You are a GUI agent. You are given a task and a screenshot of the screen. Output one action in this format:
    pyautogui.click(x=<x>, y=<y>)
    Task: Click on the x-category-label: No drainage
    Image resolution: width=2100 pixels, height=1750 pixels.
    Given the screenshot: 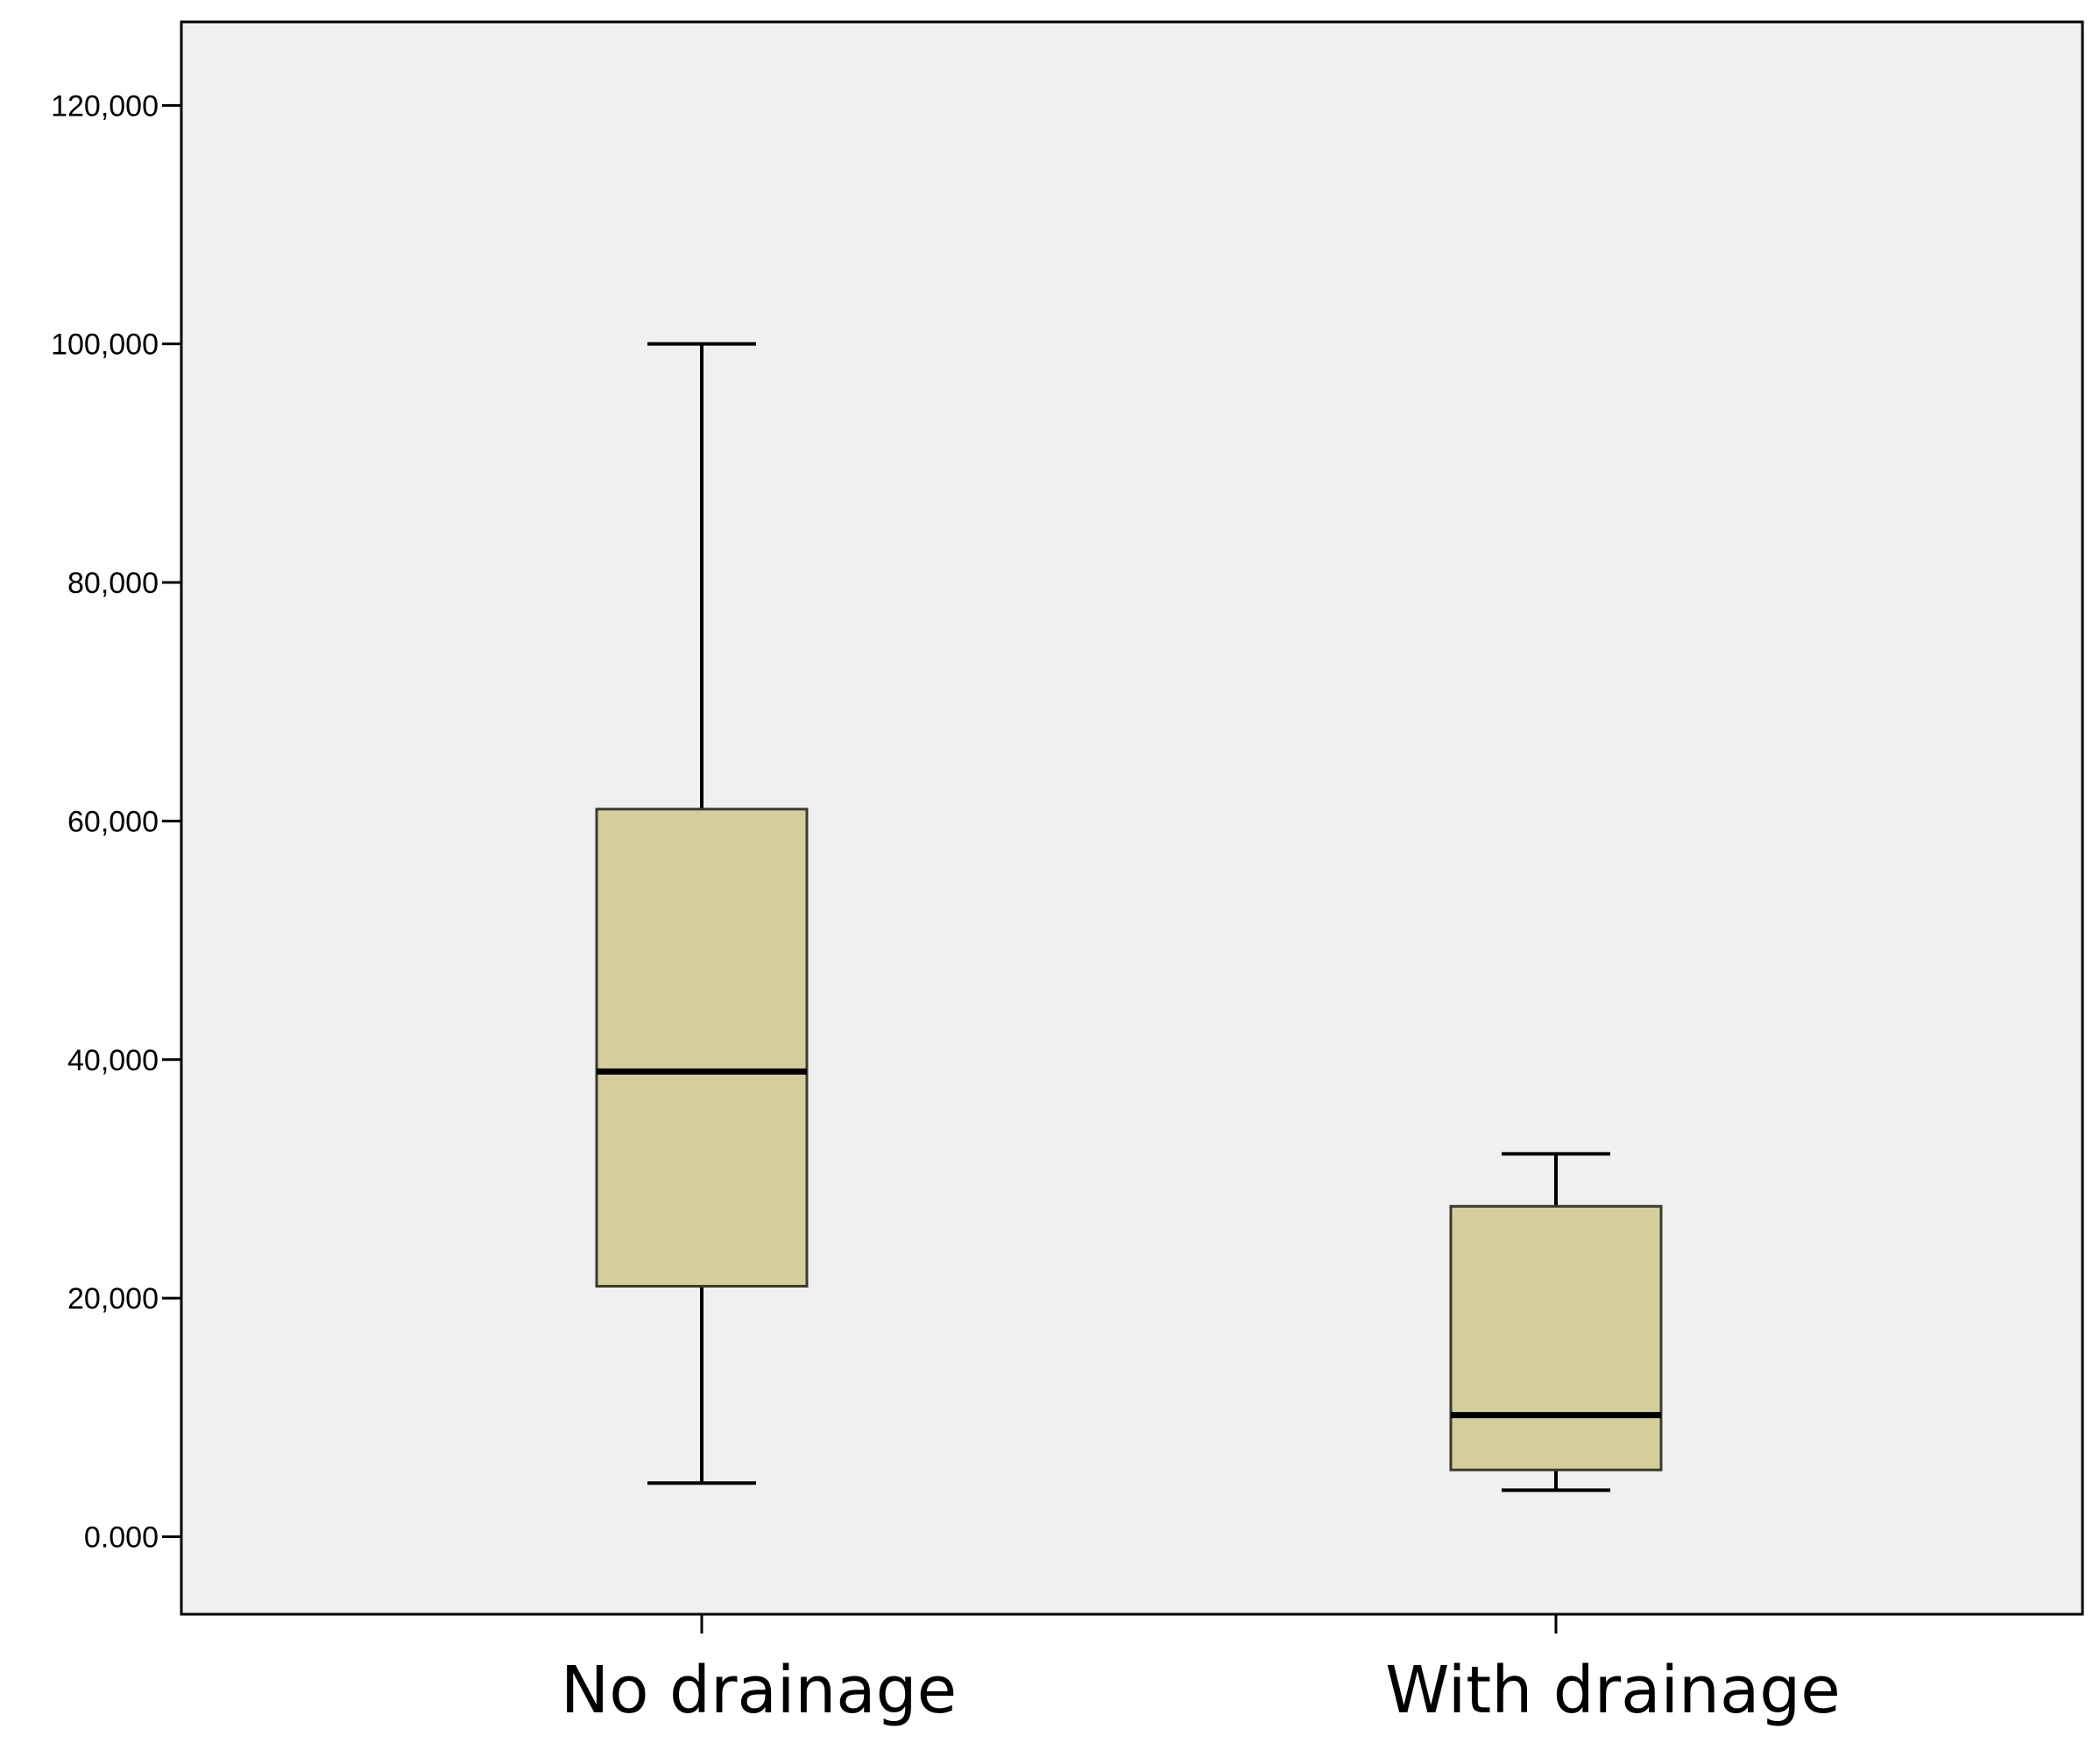 What is the action you would take?
    pyautogui.click(x=759, y=1690)
    